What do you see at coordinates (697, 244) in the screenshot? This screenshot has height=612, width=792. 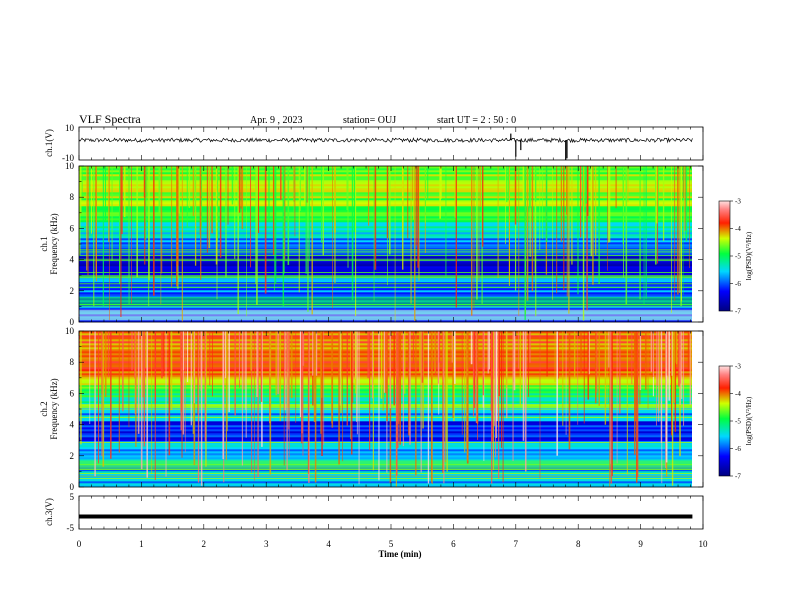 I see `ch1-spec-nodata` at bounding box center [697, 244].